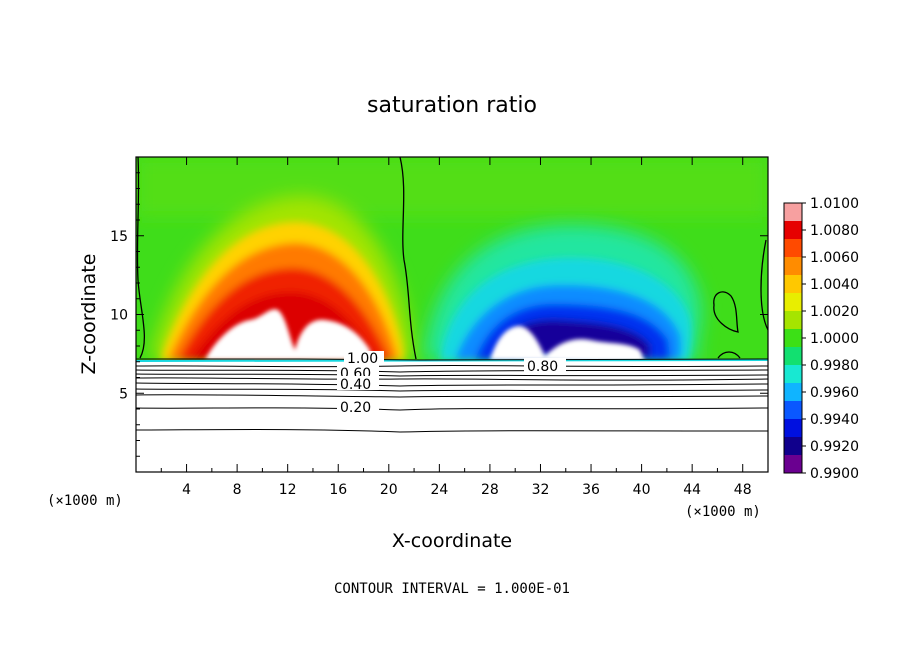  What do you see at coordinates (834, 285) in the screenshot?
I see `colorbar-label: 1.0040` at bounding box center [834, 285].